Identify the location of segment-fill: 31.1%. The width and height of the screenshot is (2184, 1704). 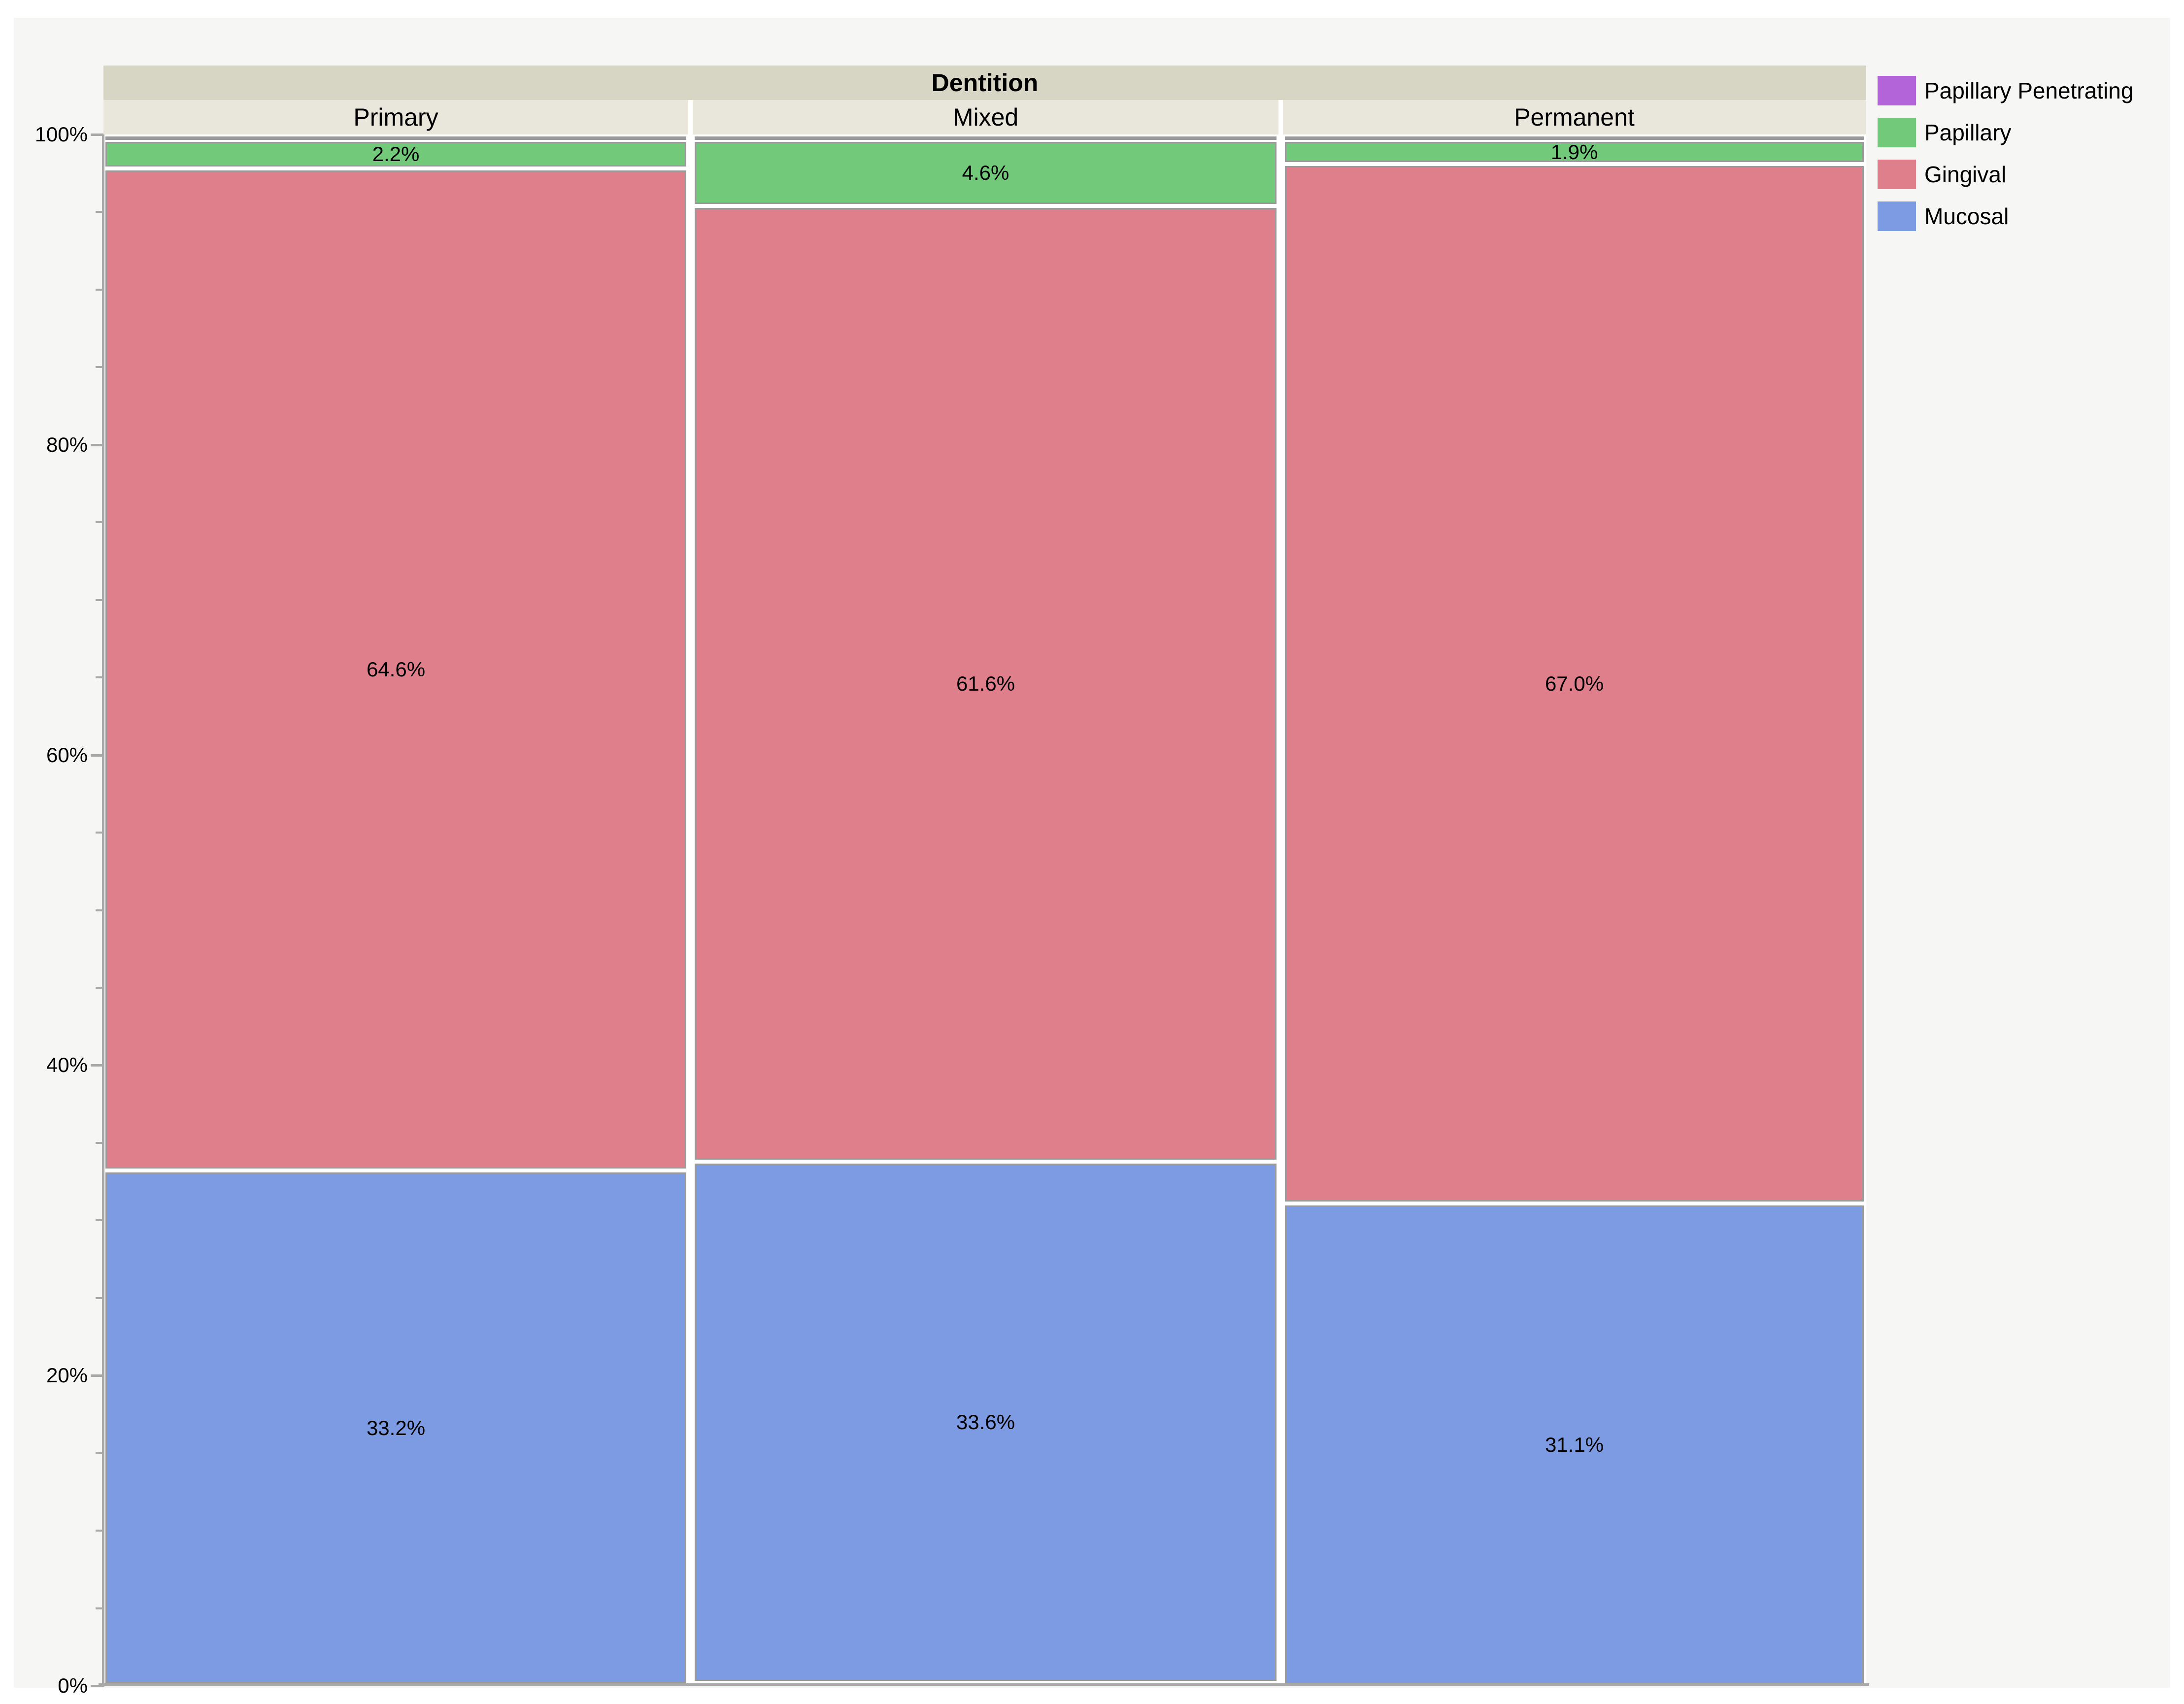
(1574, 1444).